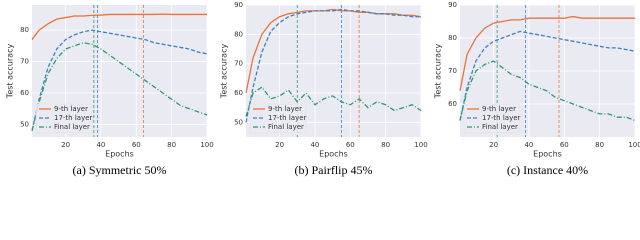 Image resolution: width=640 pixels, height=240 pixels. Describe the element at coordinates (120, 170) in the screenshot. I see `caption: (a) Symmetric 50%` at that location.